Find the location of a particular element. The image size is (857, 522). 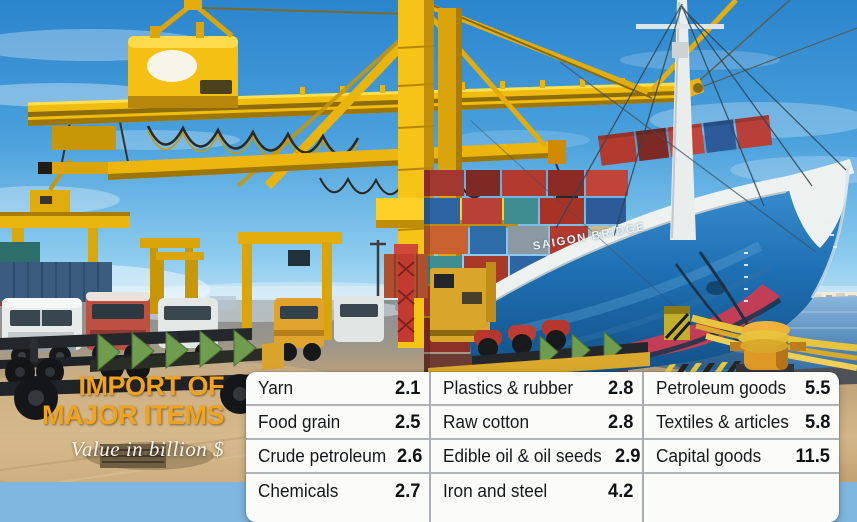

table-row: Crude petroleum 2.6 is located at coordinates (337, 457).